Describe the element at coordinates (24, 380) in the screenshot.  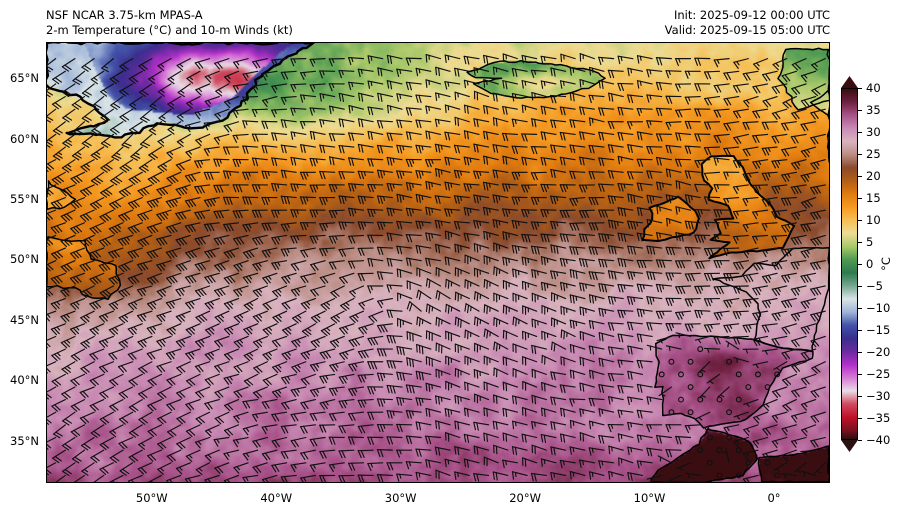
I see `lat-label: 40°N` at that location.